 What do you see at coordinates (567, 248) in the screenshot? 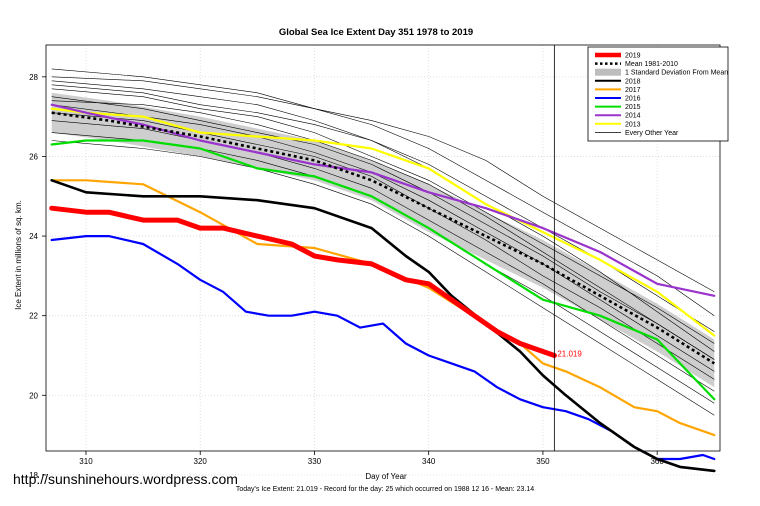
I see `current-day-marker: 21.019` at bounding box center [567, 248].